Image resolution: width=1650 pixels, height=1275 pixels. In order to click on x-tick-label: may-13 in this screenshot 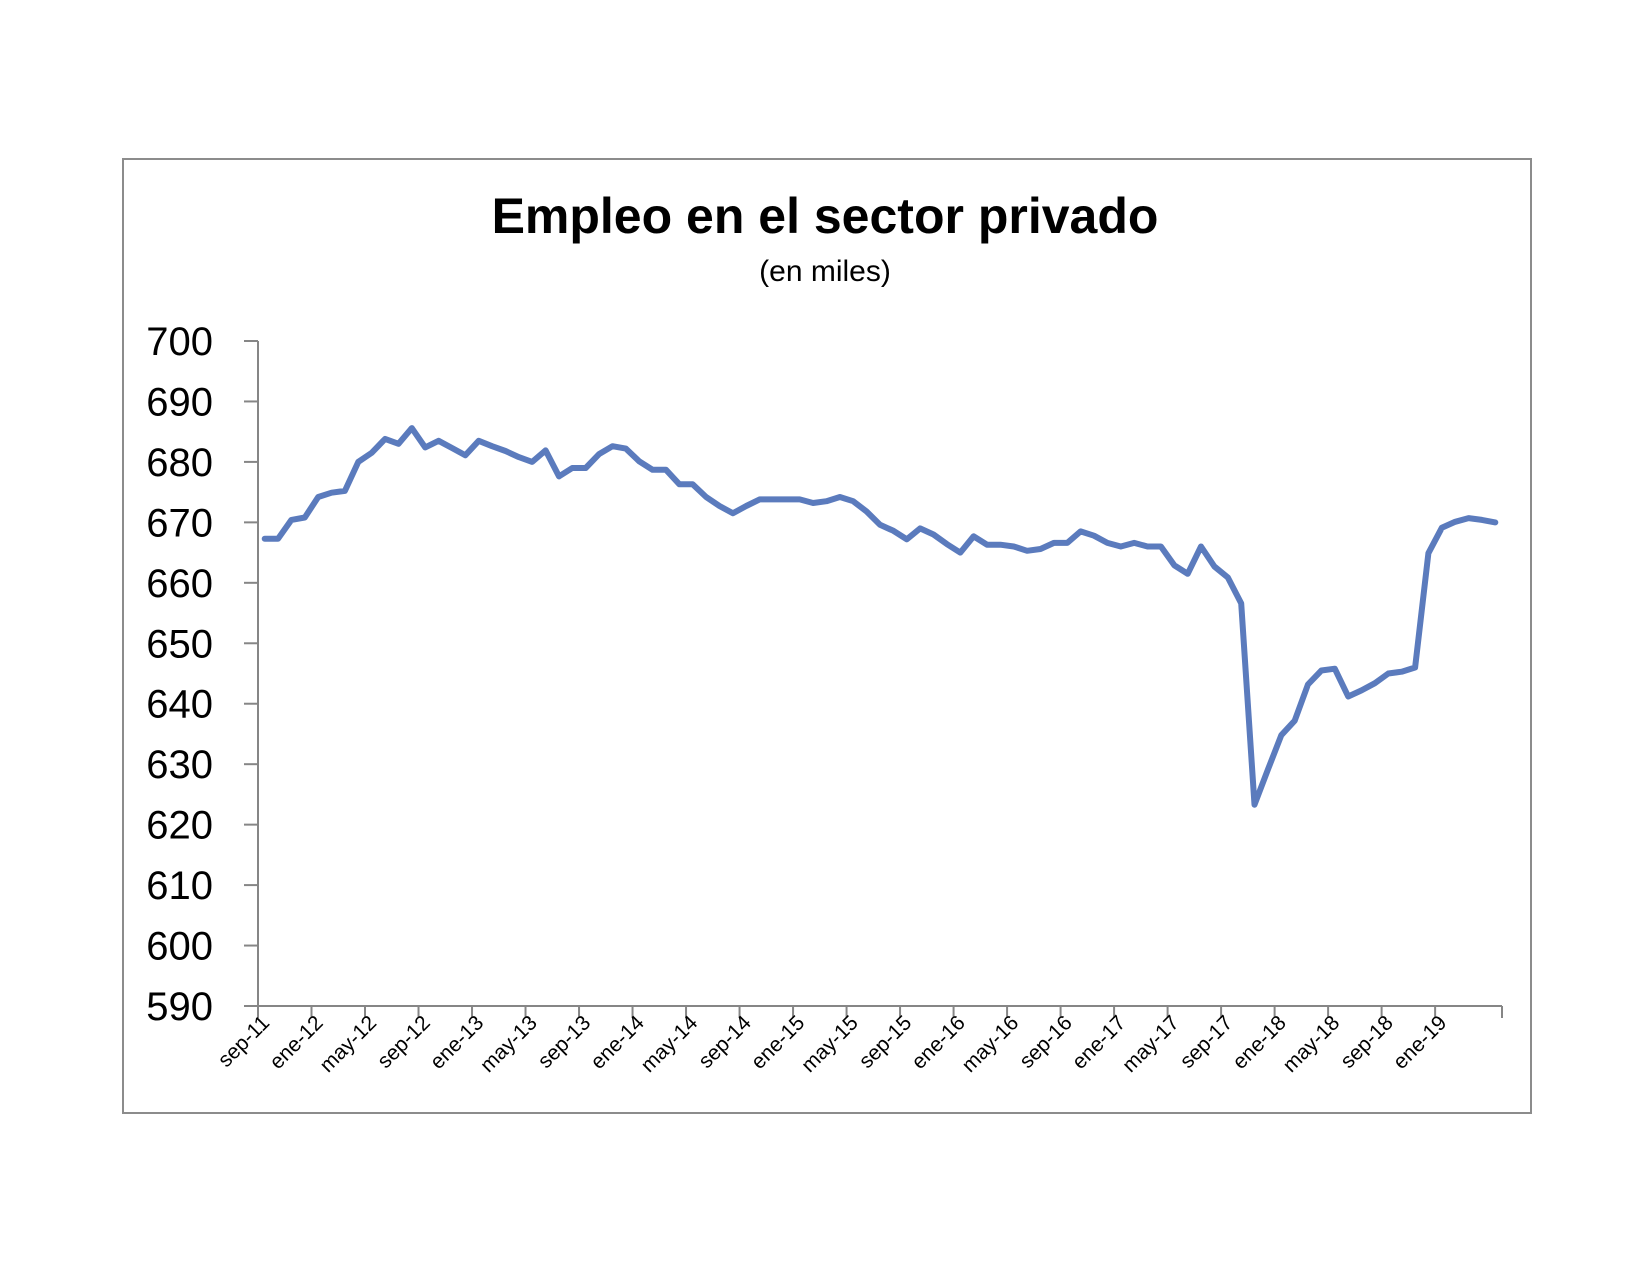, I will do `click(509, 1044)`.